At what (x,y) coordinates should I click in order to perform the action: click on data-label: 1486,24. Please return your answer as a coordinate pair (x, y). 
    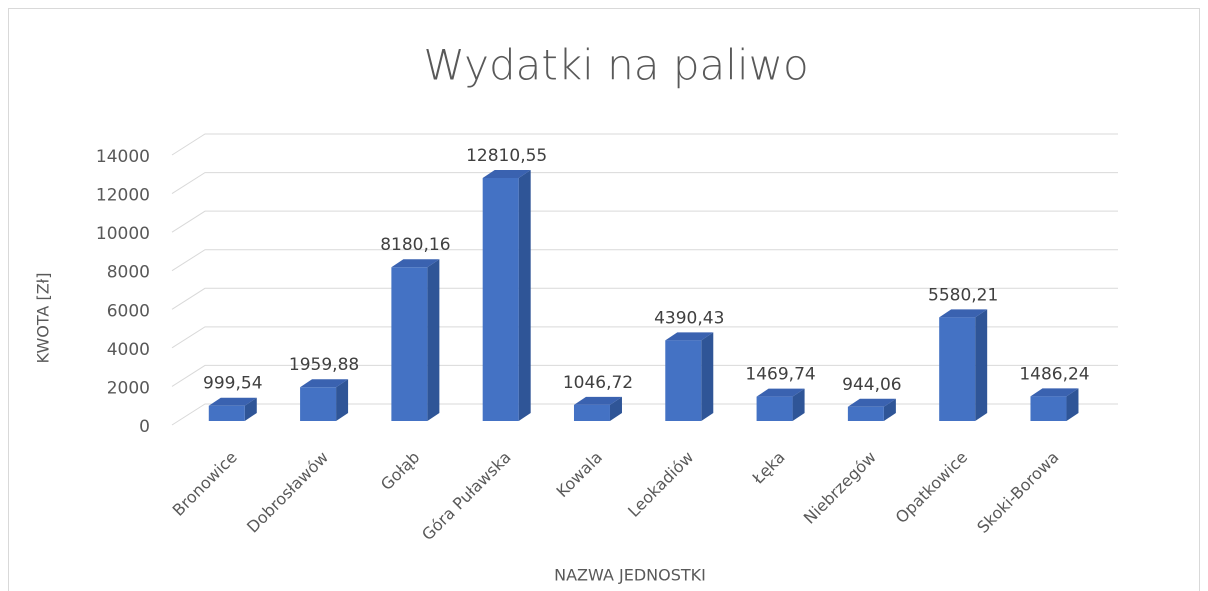
    Looking at the image, I should click on (1054, 374).